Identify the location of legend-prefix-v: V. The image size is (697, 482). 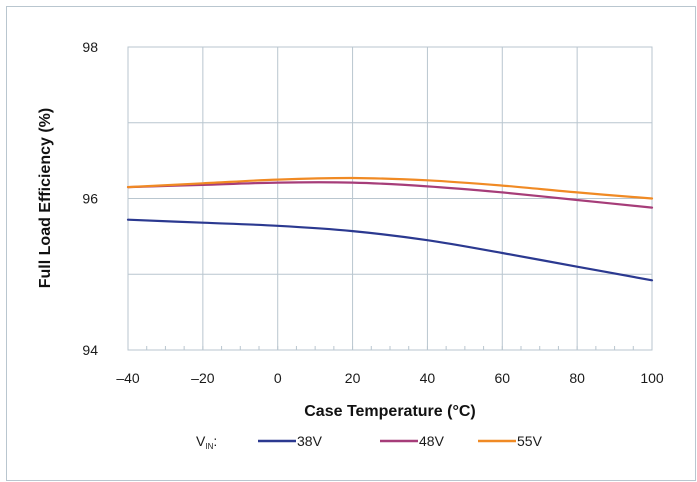
(201, 441).